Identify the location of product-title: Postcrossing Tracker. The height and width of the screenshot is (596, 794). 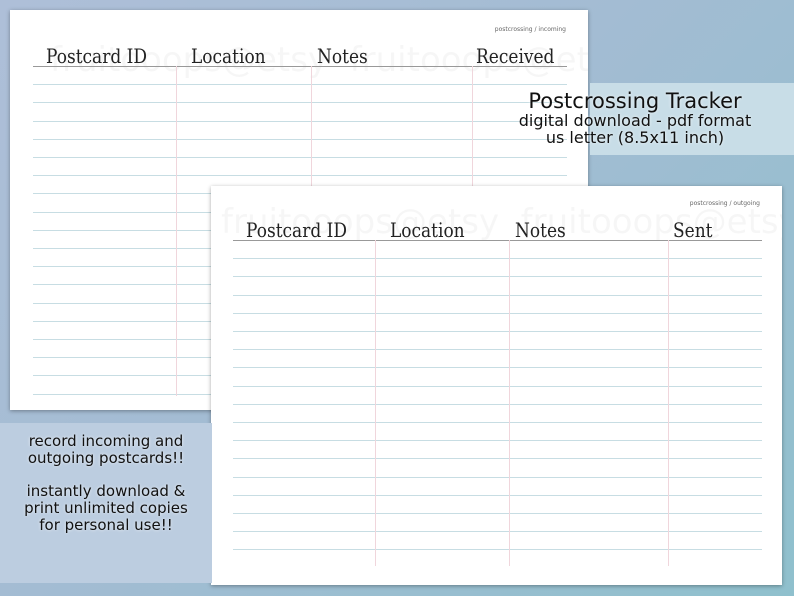
(635, 101).